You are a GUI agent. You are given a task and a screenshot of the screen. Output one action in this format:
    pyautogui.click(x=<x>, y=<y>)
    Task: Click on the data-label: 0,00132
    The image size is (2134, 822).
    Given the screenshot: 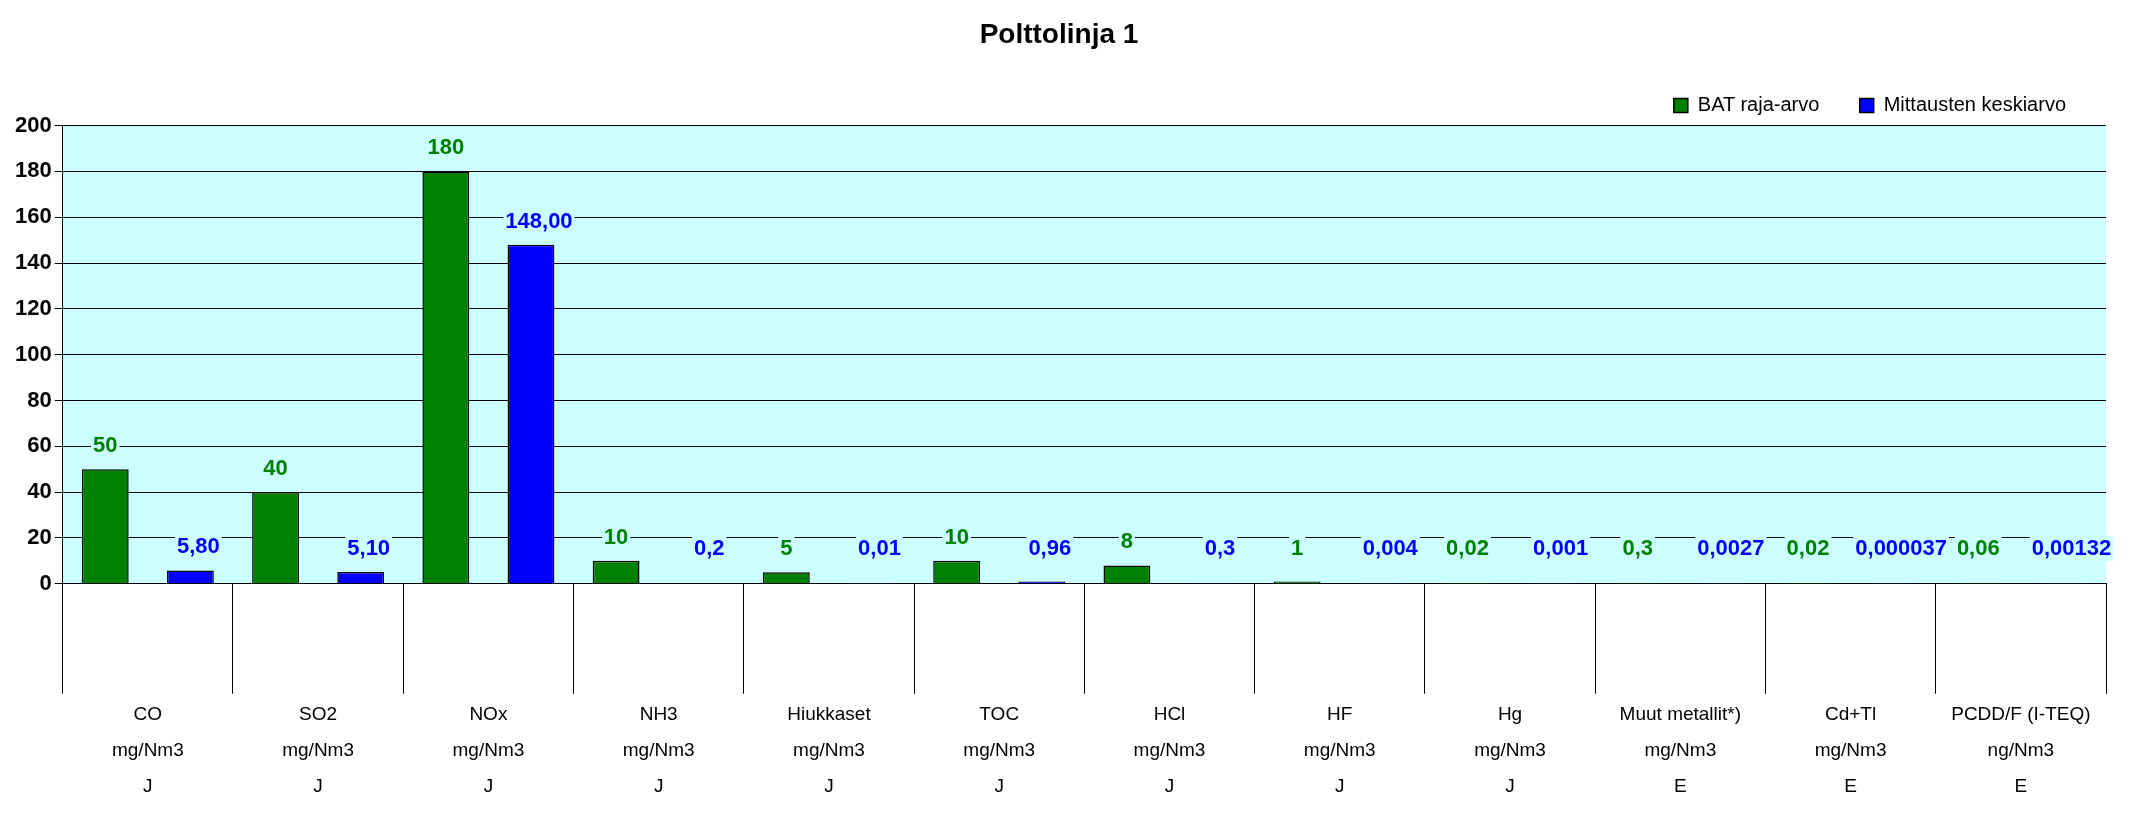 What is the action you would take?
    pyautogui.click(x=2071, y=547)
    